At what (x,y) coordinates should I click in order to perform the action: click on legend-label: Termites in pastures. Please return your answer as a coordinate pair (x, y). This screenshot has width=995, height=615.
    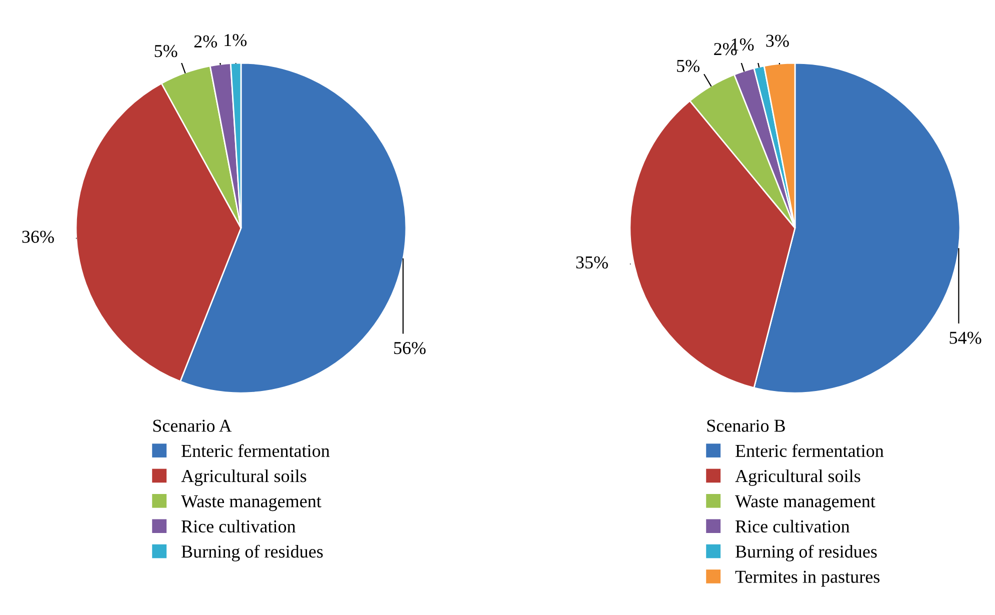
    Looking at the image, I should click on (807, 578).